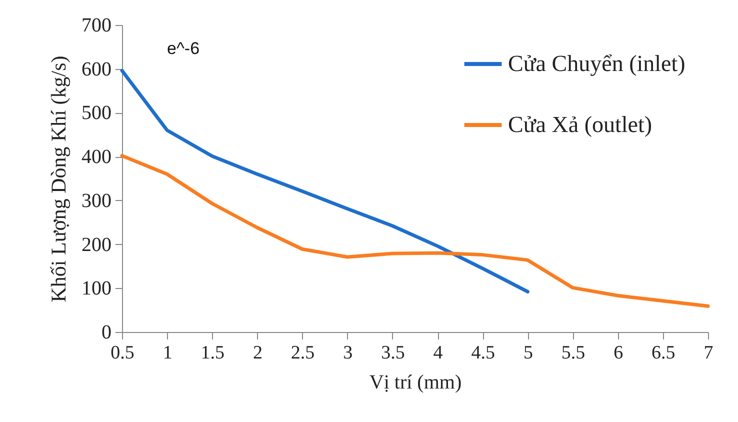  I want to click on legend-label: Cửa Xả (outlet), so click(580, 124).